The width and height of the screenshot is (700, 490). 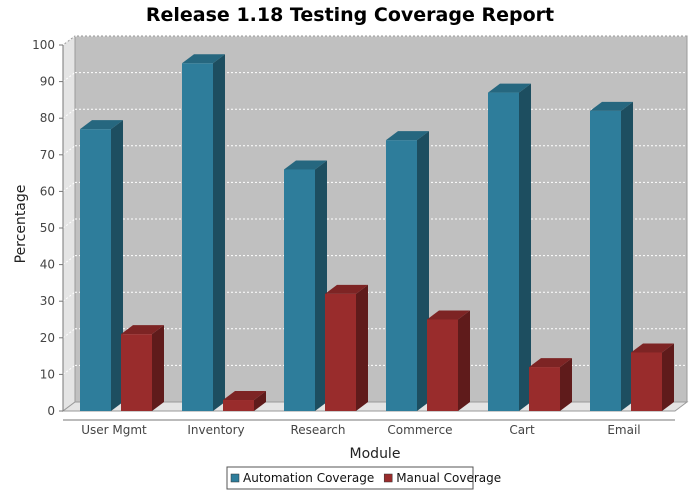 What do you see at coordinates (448, 478) in the screenshot?
I see `legend-label: Manual Coverage` at bounding box center [448, 478].